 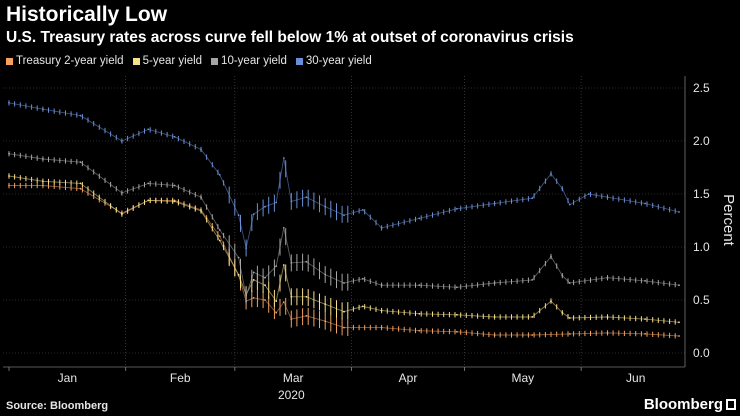 I want to click on legend-swatch-10yr, so click(x=215, y=61).